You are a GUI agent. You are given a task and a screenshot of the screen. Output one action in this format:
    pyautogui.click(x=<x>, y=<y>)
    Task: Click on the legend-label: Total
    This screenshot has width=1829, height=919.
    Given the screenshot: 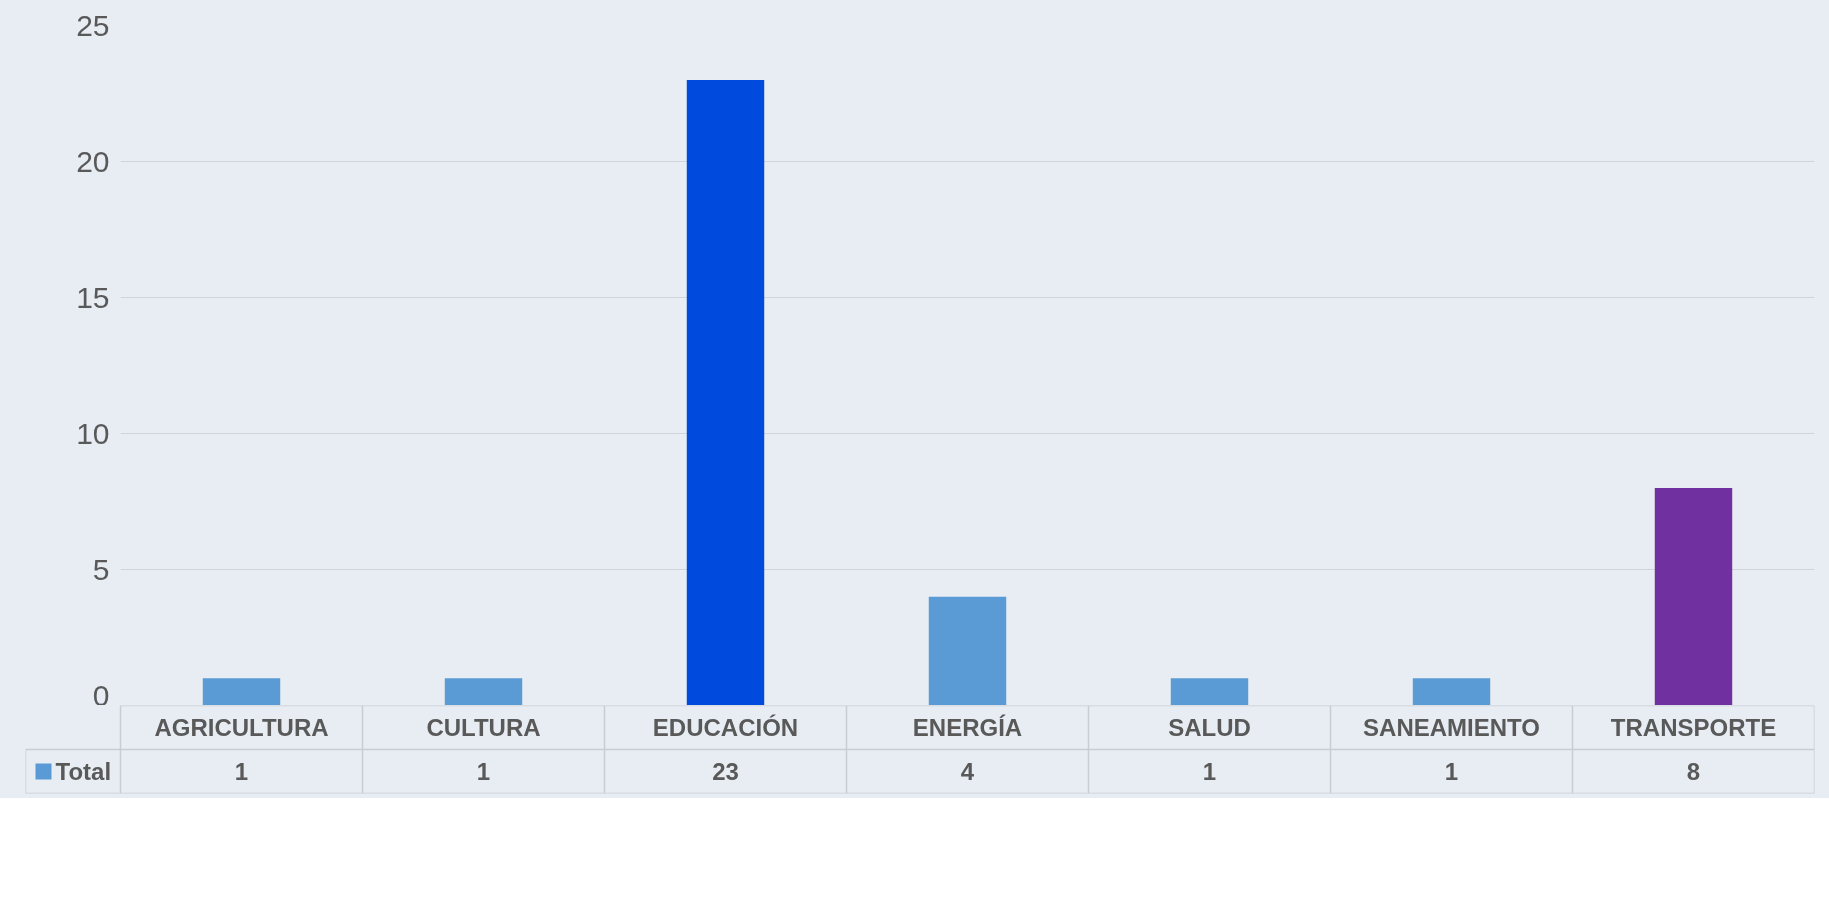 What is the action you would take?
    pyautogui.click(x=83, y=771)
    